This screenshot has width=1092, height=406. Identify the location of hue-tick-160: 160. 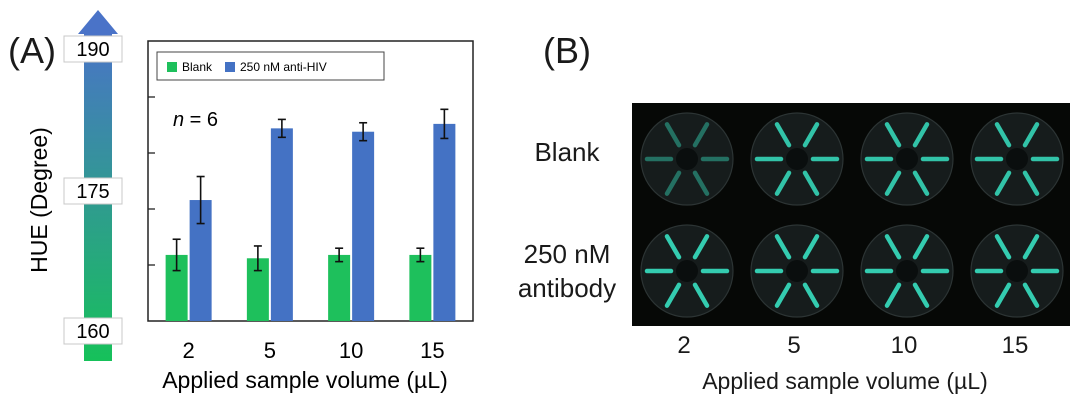
(92, 332).